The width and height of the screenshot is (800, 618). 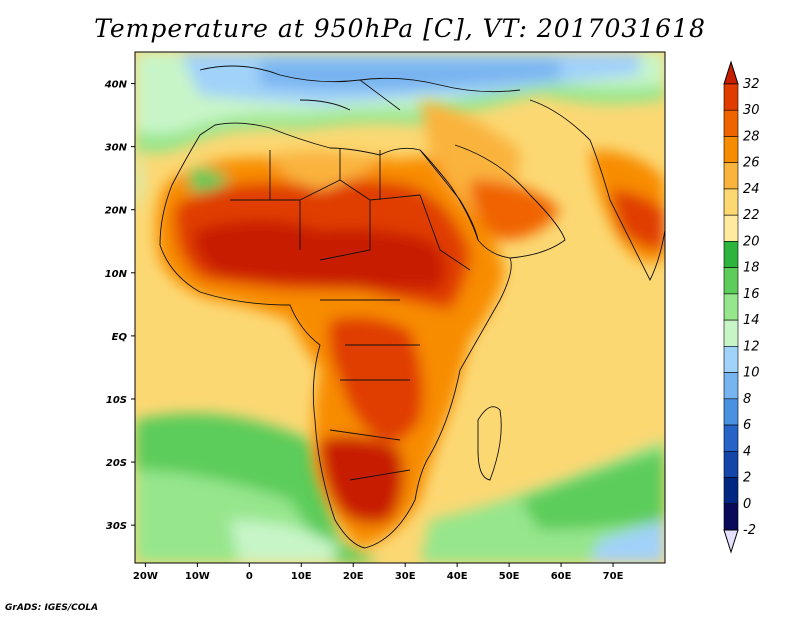 What do you see at coordinates (751, 294) in the screenshot?
I see `colorbar-label: 16` at bounding box center [751, 294].